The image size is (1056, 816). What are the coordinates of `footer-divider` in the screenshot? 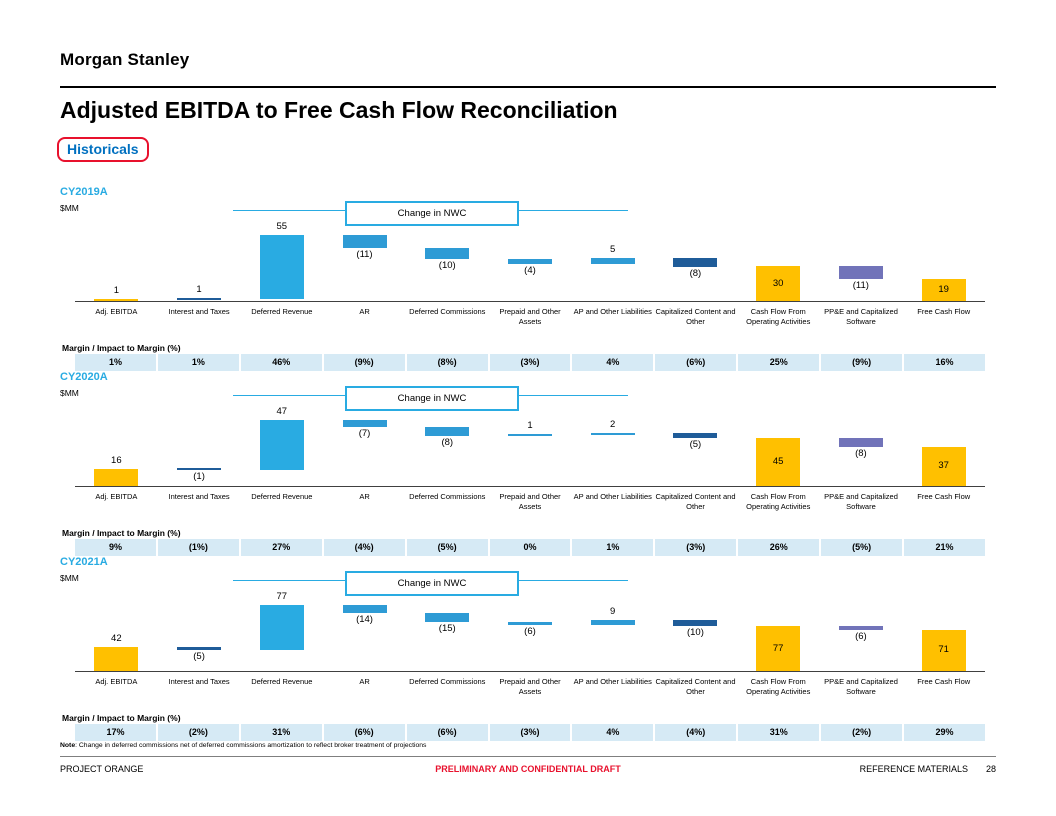 It's located at (528, 756).